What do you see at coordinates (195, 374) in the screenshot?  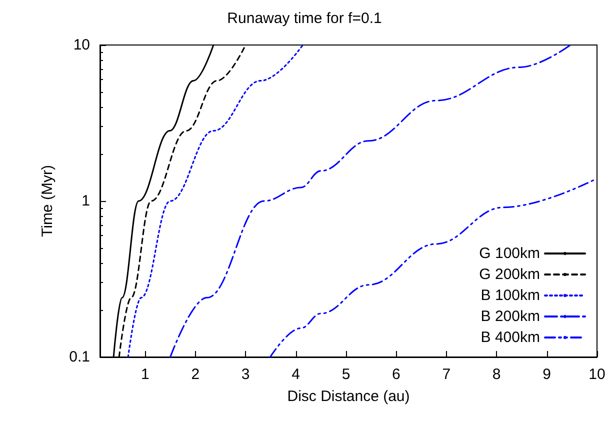 I see `x-tick-label: 2` at bounding box center [195, 374].